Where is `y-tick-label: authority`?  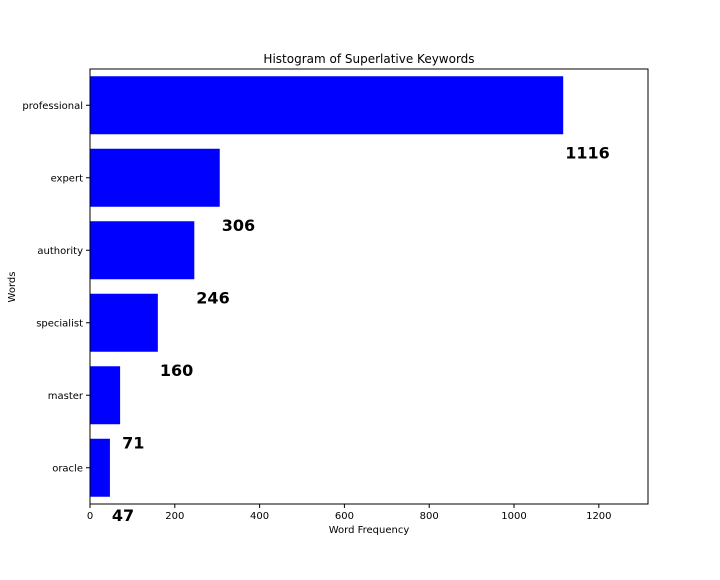
y-tick-label: authority is located at coordinates (60, 251).